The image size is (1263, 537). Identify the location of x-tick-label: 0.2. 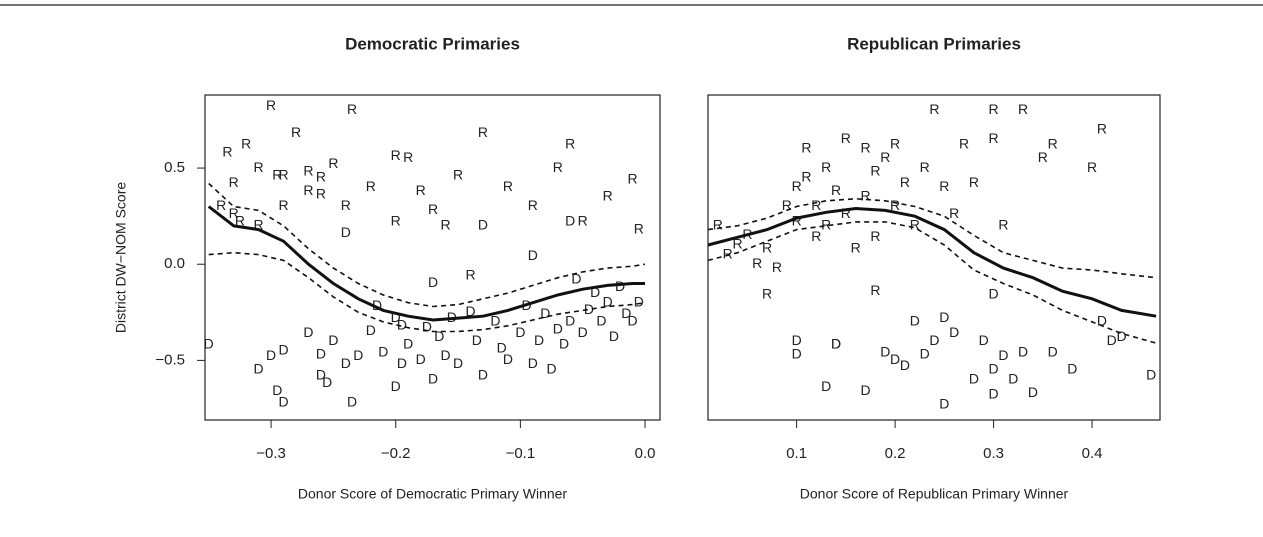
(895, 453).